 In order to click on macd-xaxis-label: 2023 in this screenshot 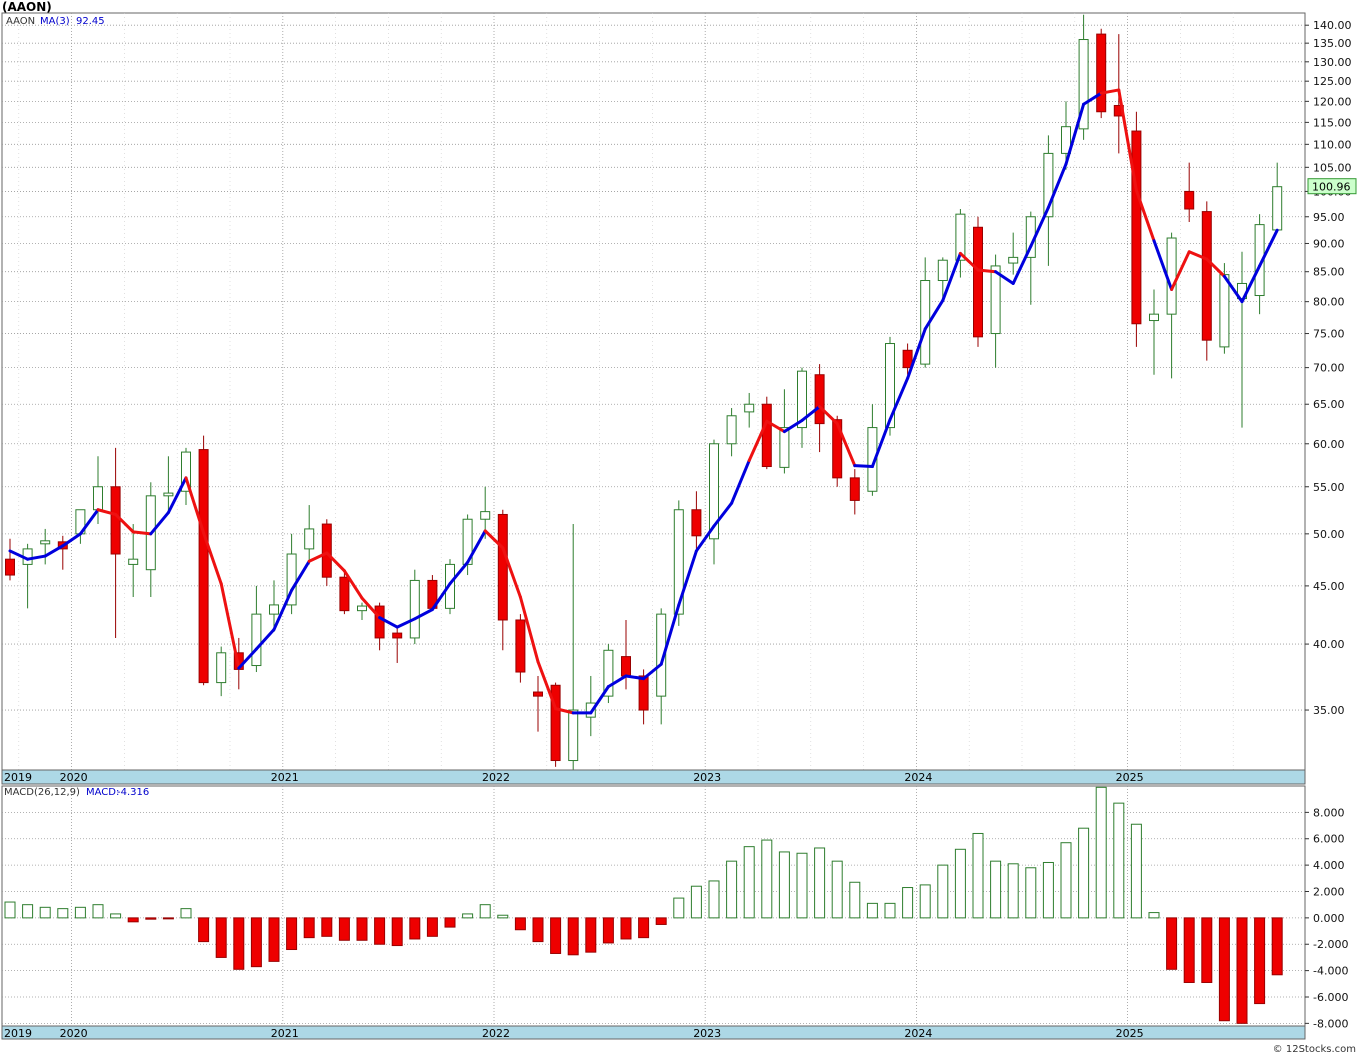, I will do `click(707, 1033)`.